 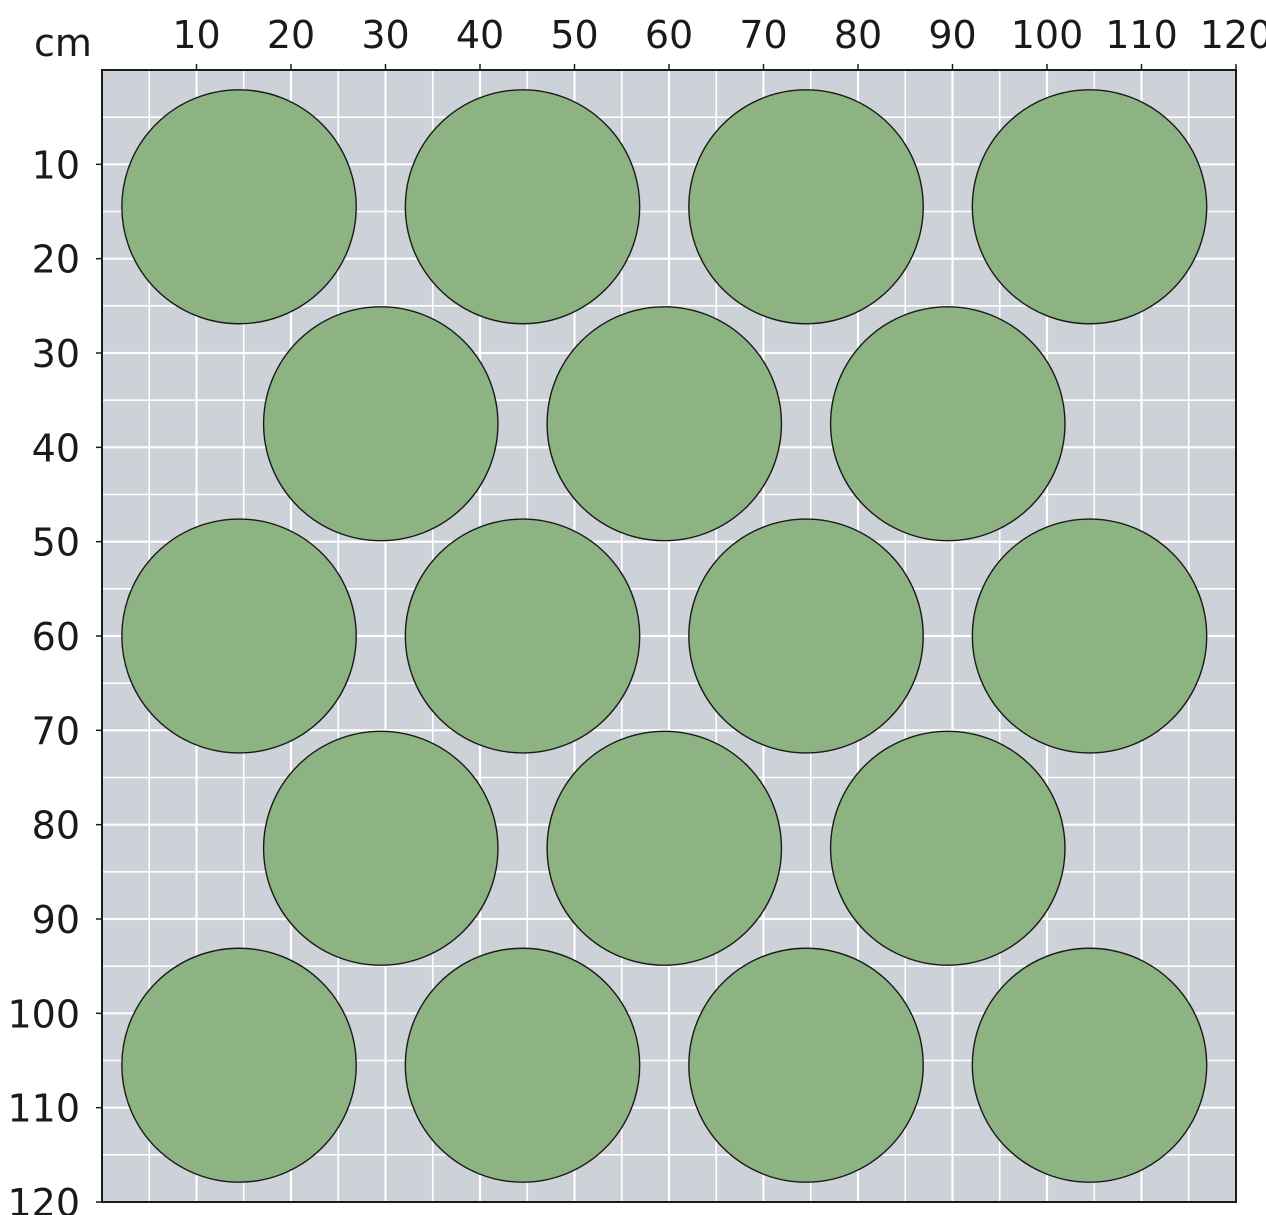 I want to click on unit-label: cm, so click(x=63, y=43).